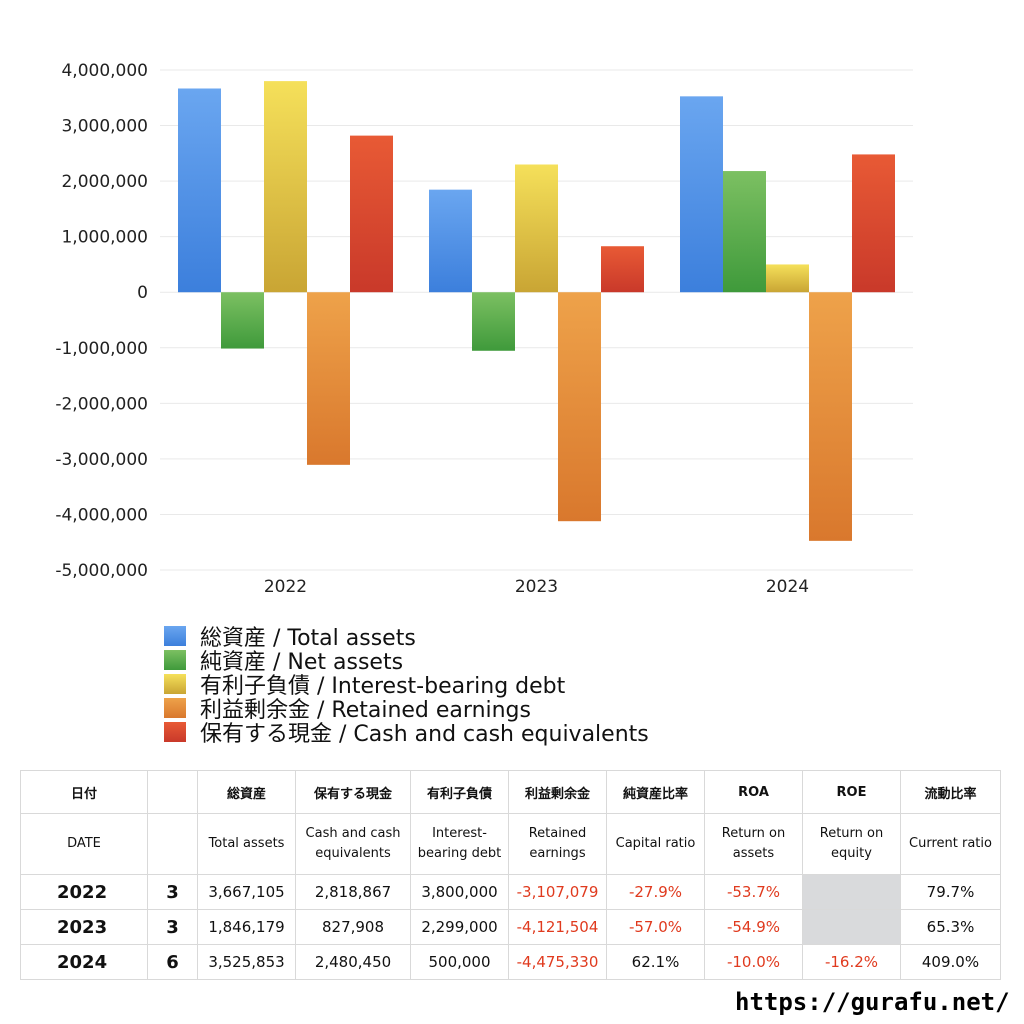 The height and width of the screenshot is (1024, 1024). I want to click on header-debt-jp: 有利子負債, so click(459, 792).